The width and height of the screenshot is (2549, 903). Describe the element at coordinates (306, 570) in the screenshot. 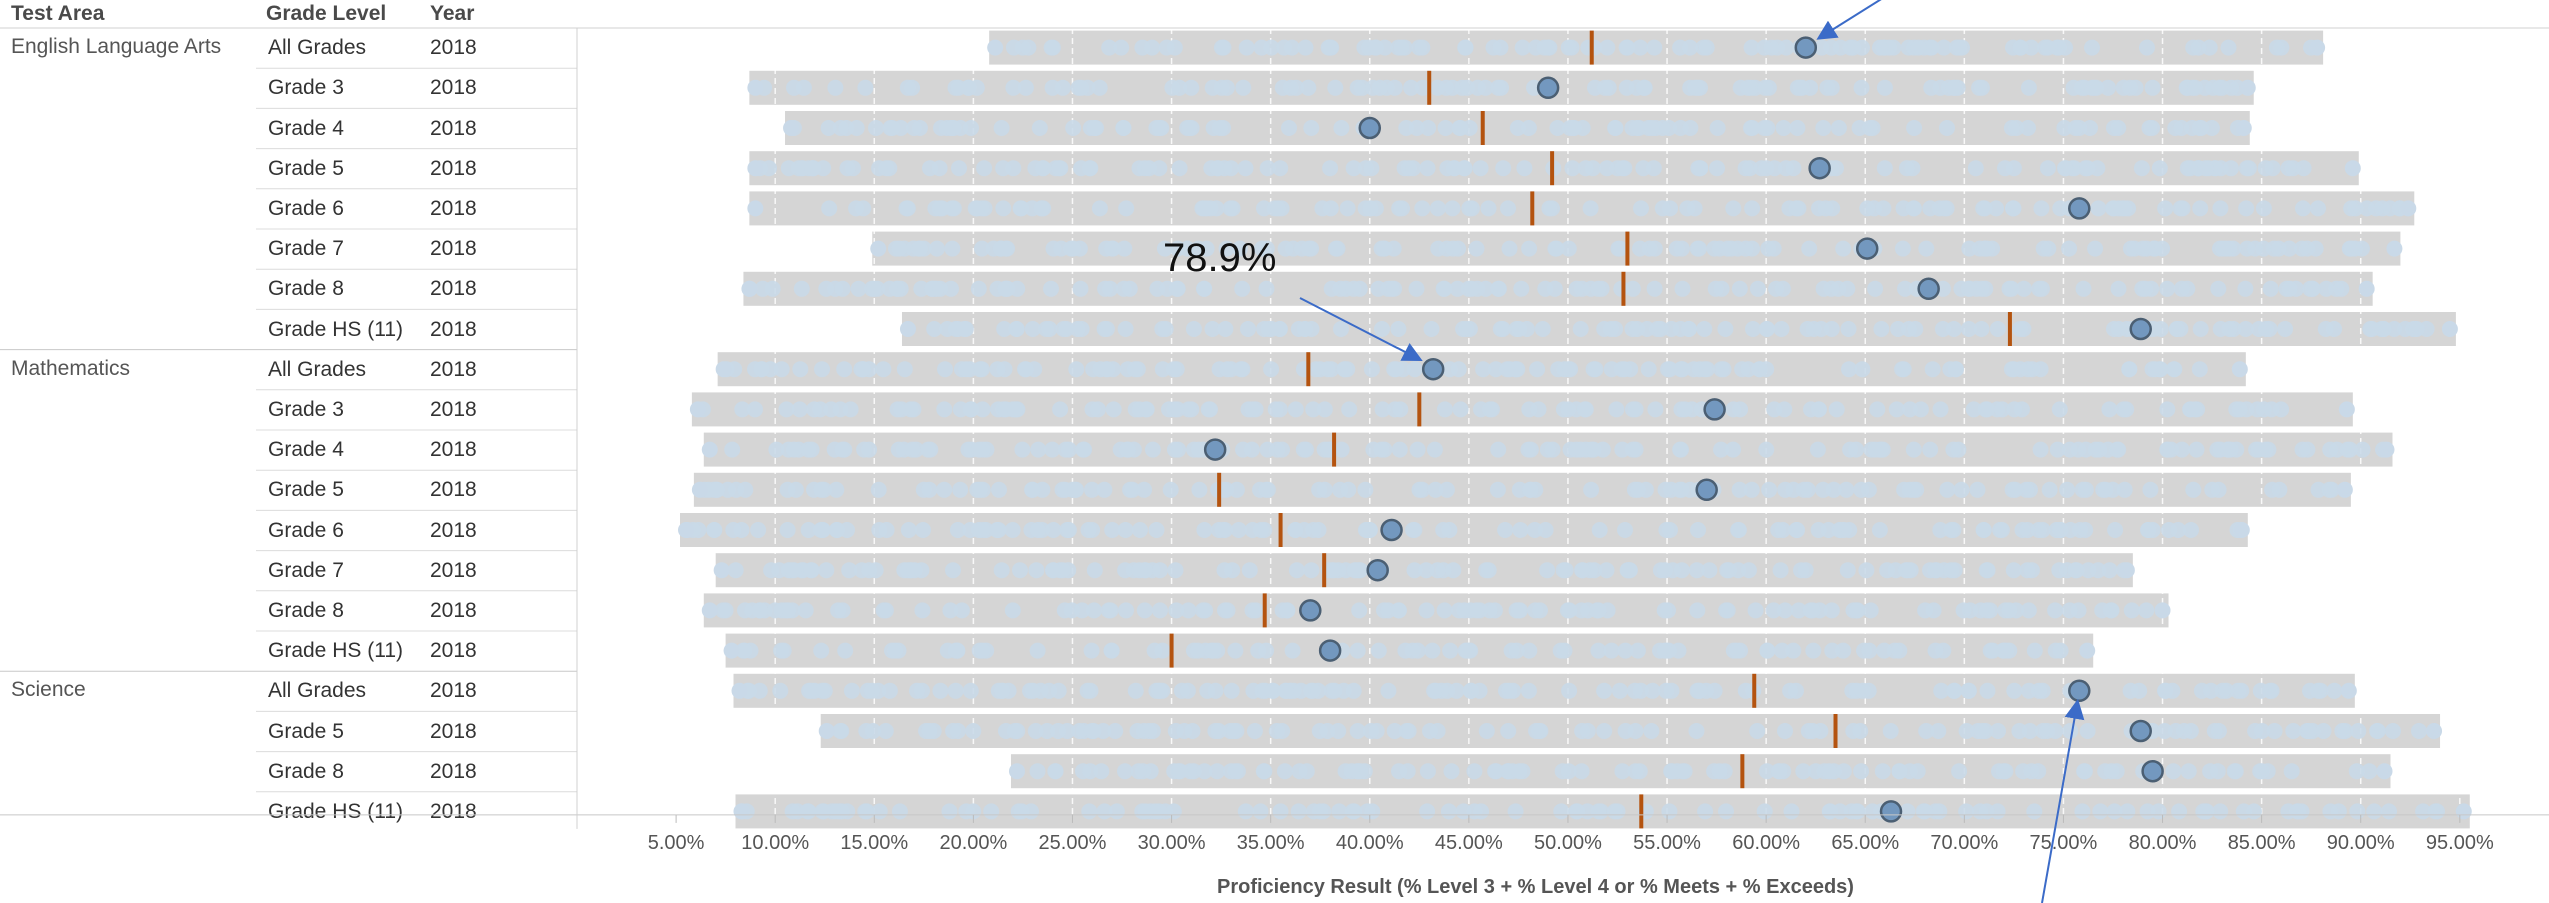

I see `grade-level-label: Grade 7` at that location.